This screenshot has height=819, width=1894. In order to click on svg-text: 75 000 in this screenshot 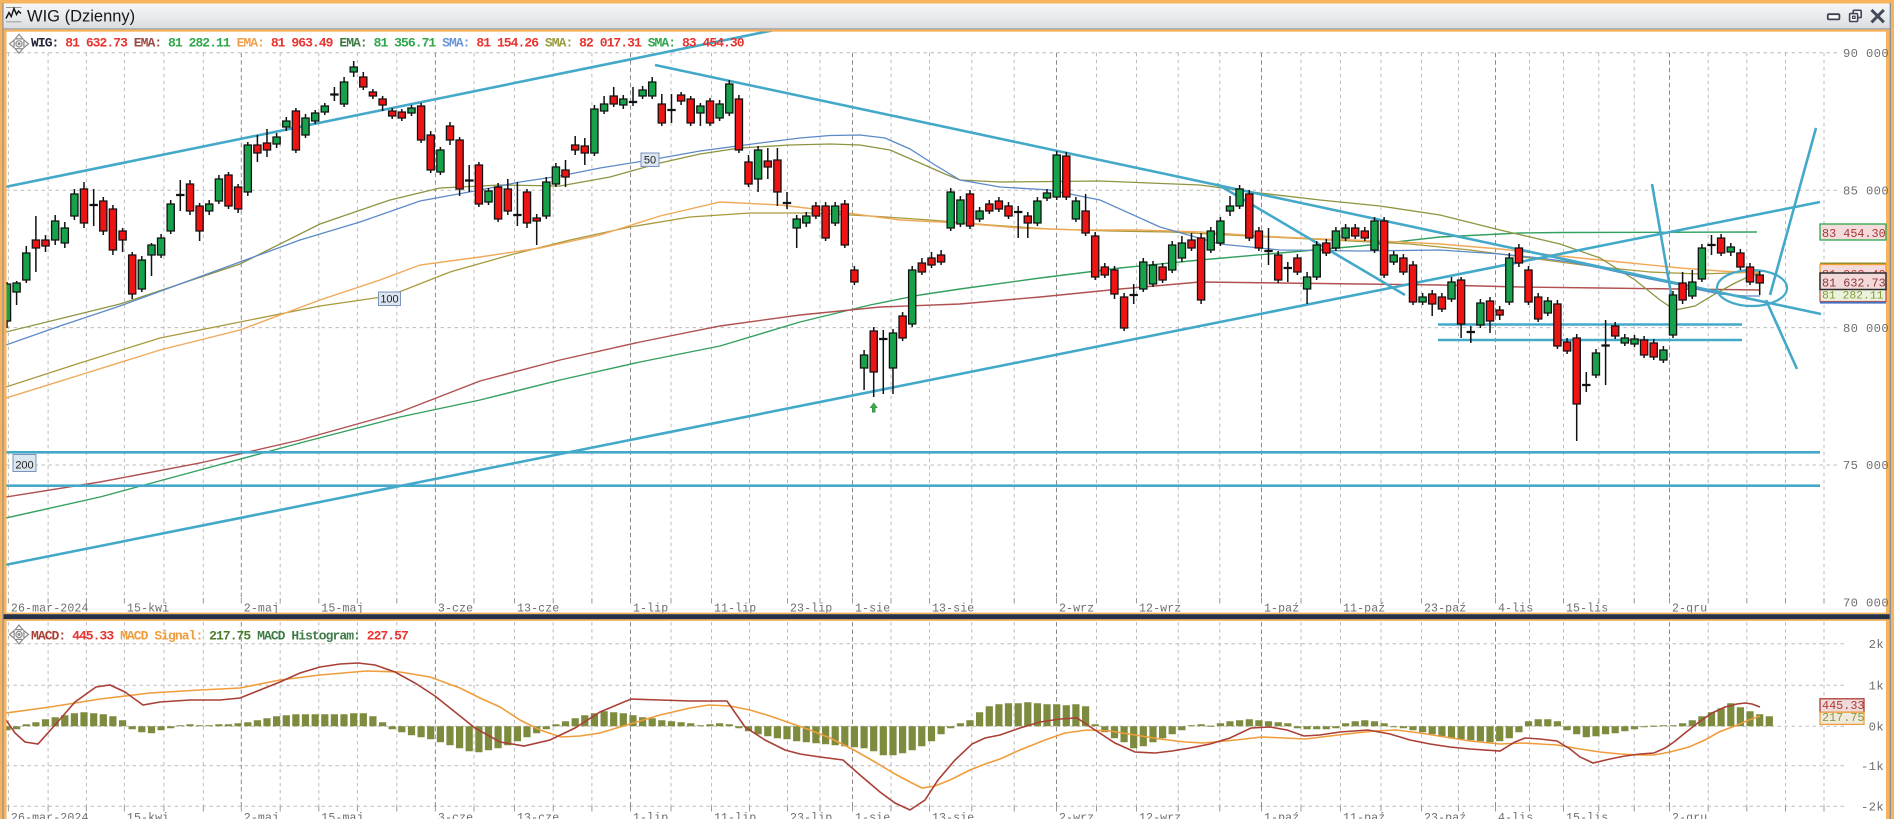, I will do `click(1866, 466)`.